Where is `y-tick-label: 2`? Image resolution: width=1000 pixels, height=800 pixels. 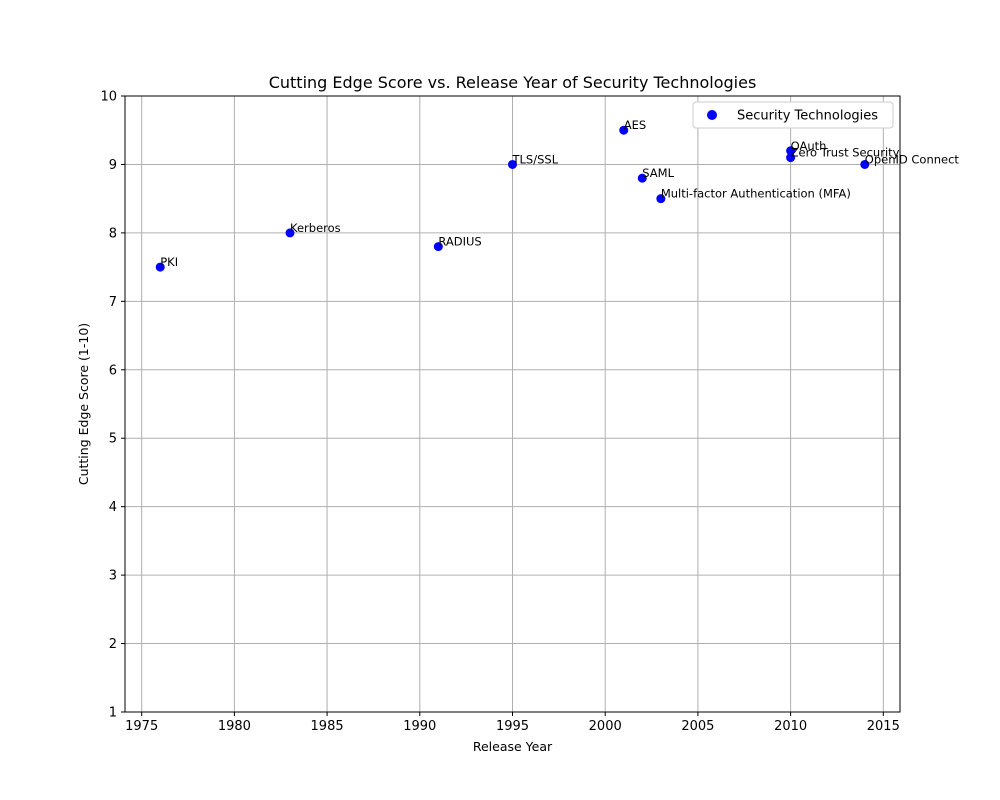
y-tick-label: 2 is located at coordinates (113, 644).